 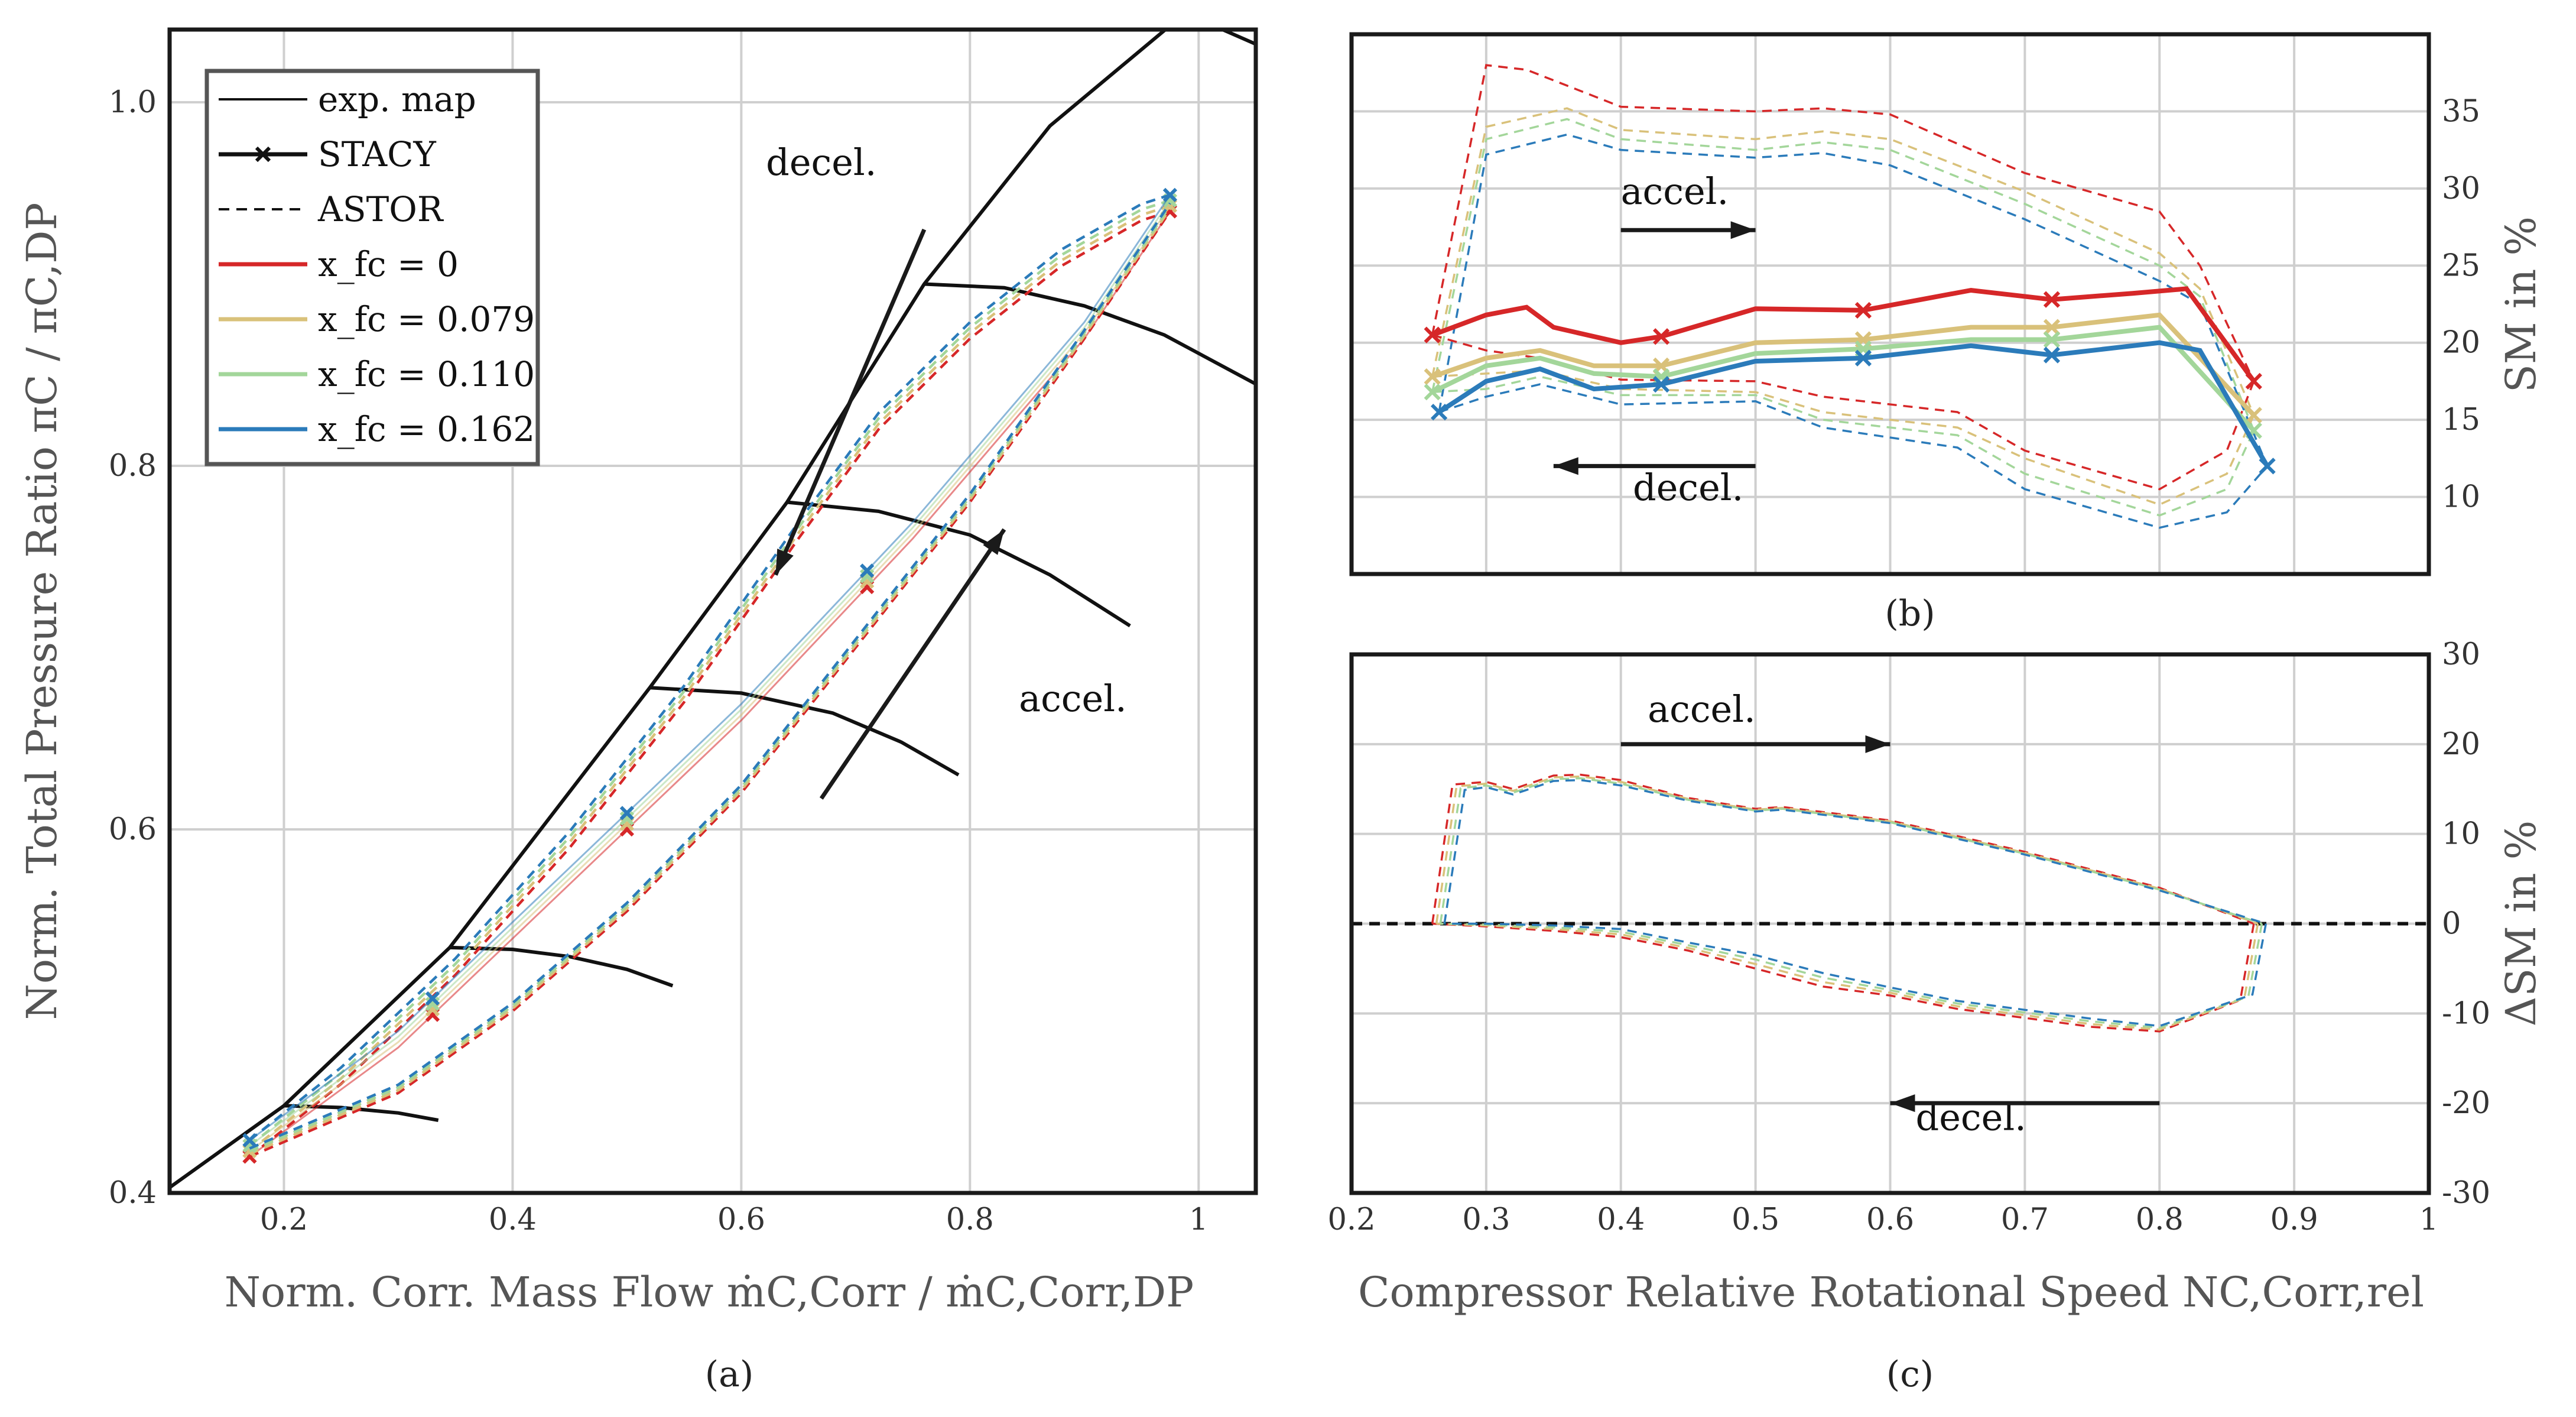 I want to click on x-tick-label: 0.9, so click(x=2294, y=1219).